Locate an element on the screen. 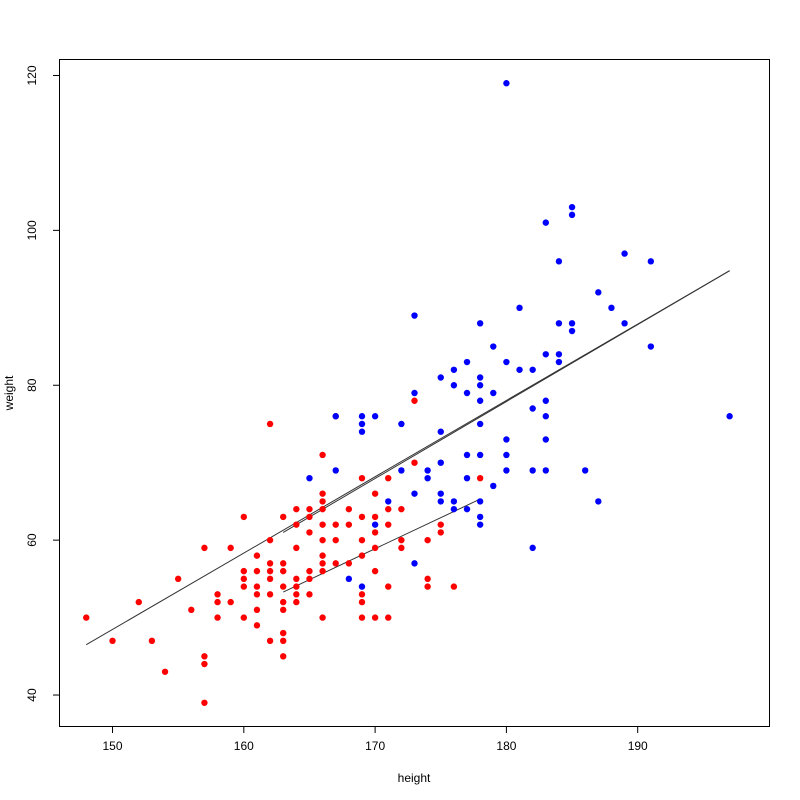 Image resolution: width=800 pixels, height=800 pixels. x-axis: 150 160 170 180 190 is located at coordinates (375, 739).